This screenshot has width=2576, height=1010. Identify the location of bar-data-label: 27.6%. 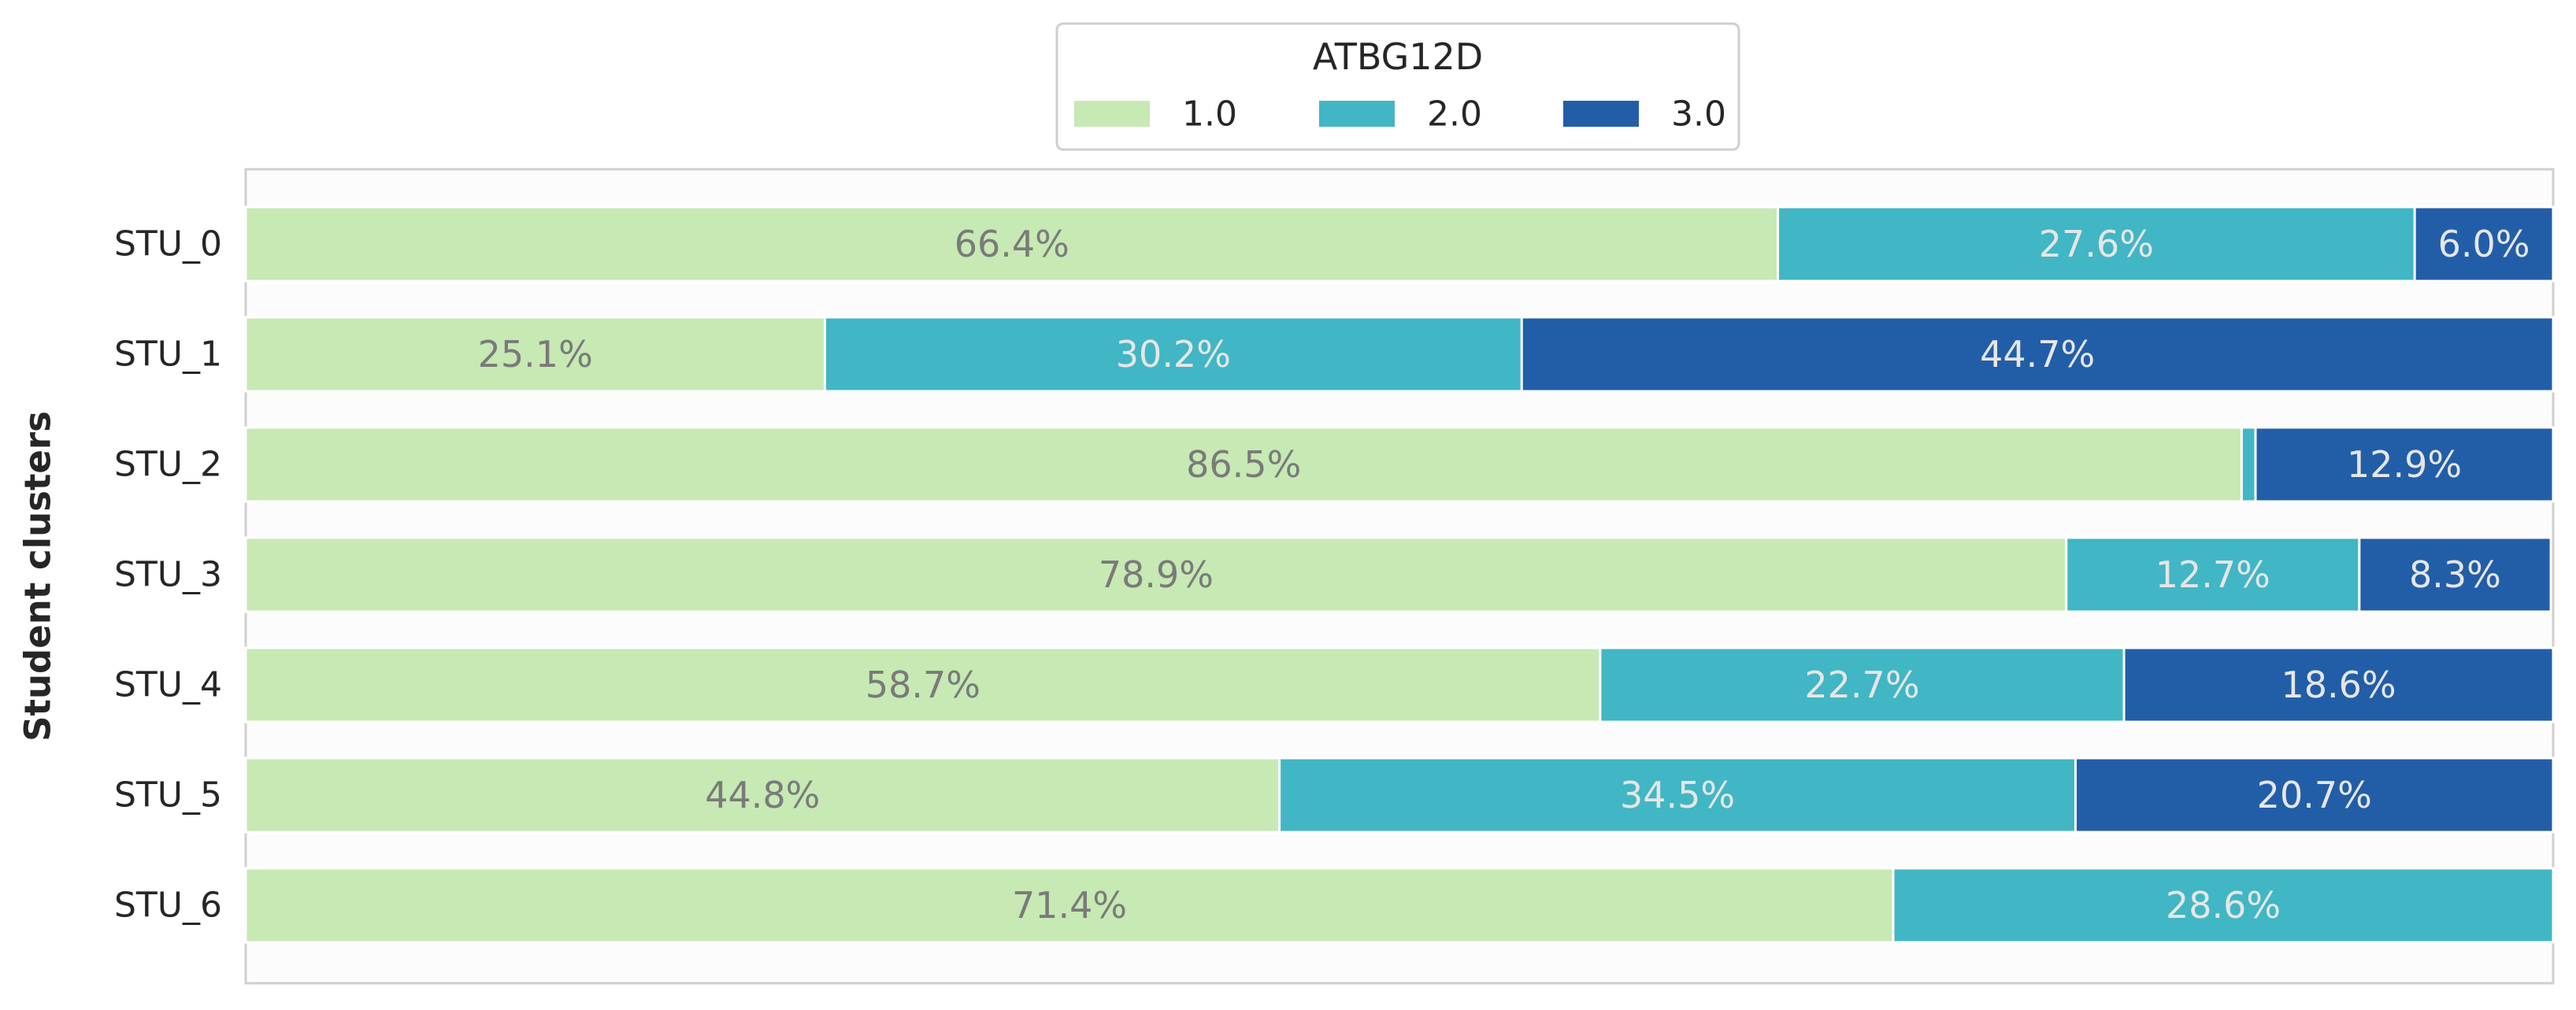
(2096, 244).